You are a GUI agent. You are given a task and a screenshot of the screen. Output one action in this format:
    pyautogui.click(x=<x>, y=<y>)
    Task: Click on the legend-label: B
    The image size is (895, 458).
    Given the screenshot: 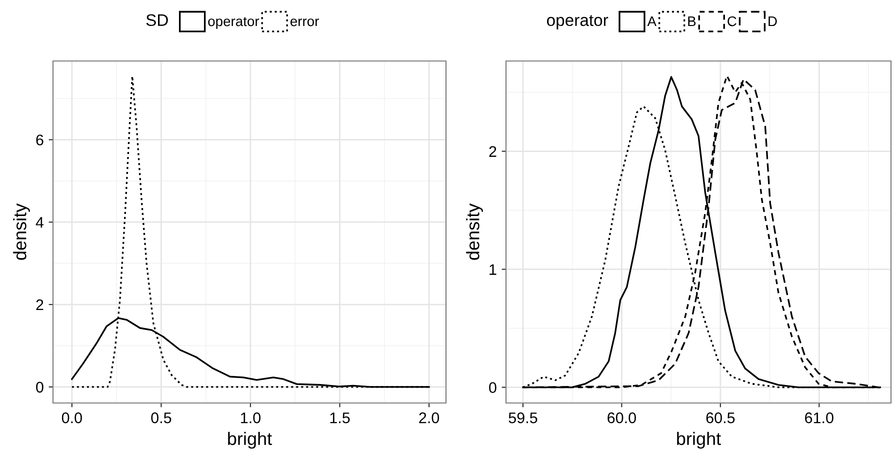 What is the action you would take?
    pyautogui.click(x=692, y=21)
    